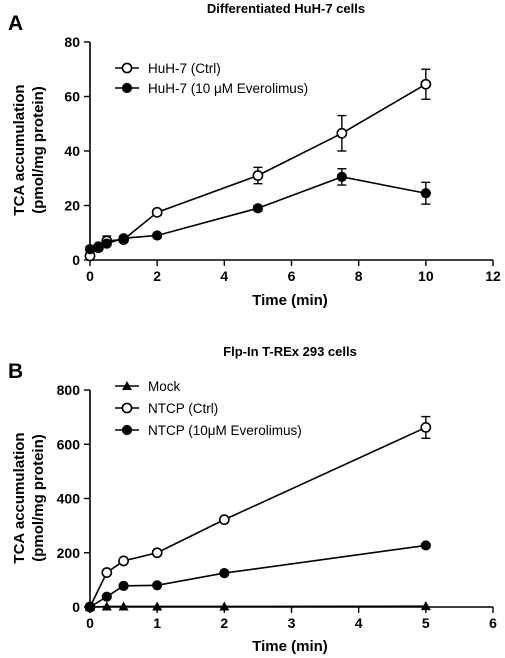 This screenshot has width=505, height=658. What do you see at coordinates (69, 553) in the screenshot?
I see `y-tick-label: 200` at bounding box center [69, 553].